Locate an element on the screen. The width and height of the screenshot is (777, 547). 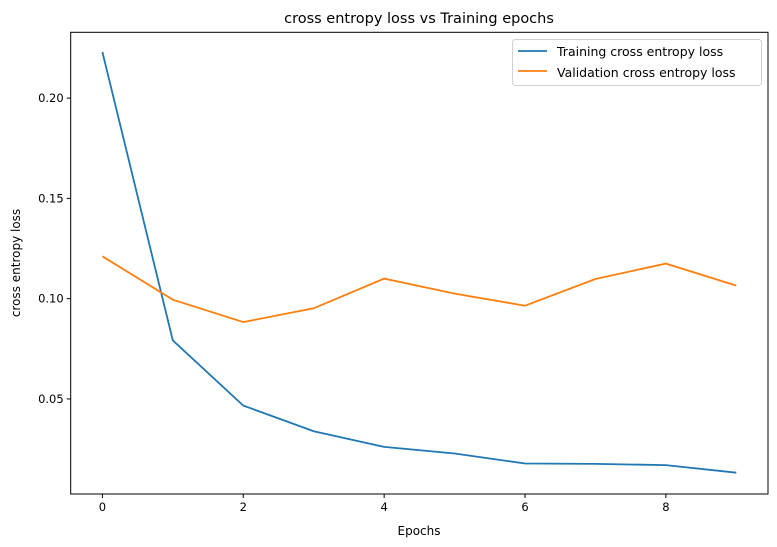
y-tick-label: 0.10 is located at coordinates (51, 299).